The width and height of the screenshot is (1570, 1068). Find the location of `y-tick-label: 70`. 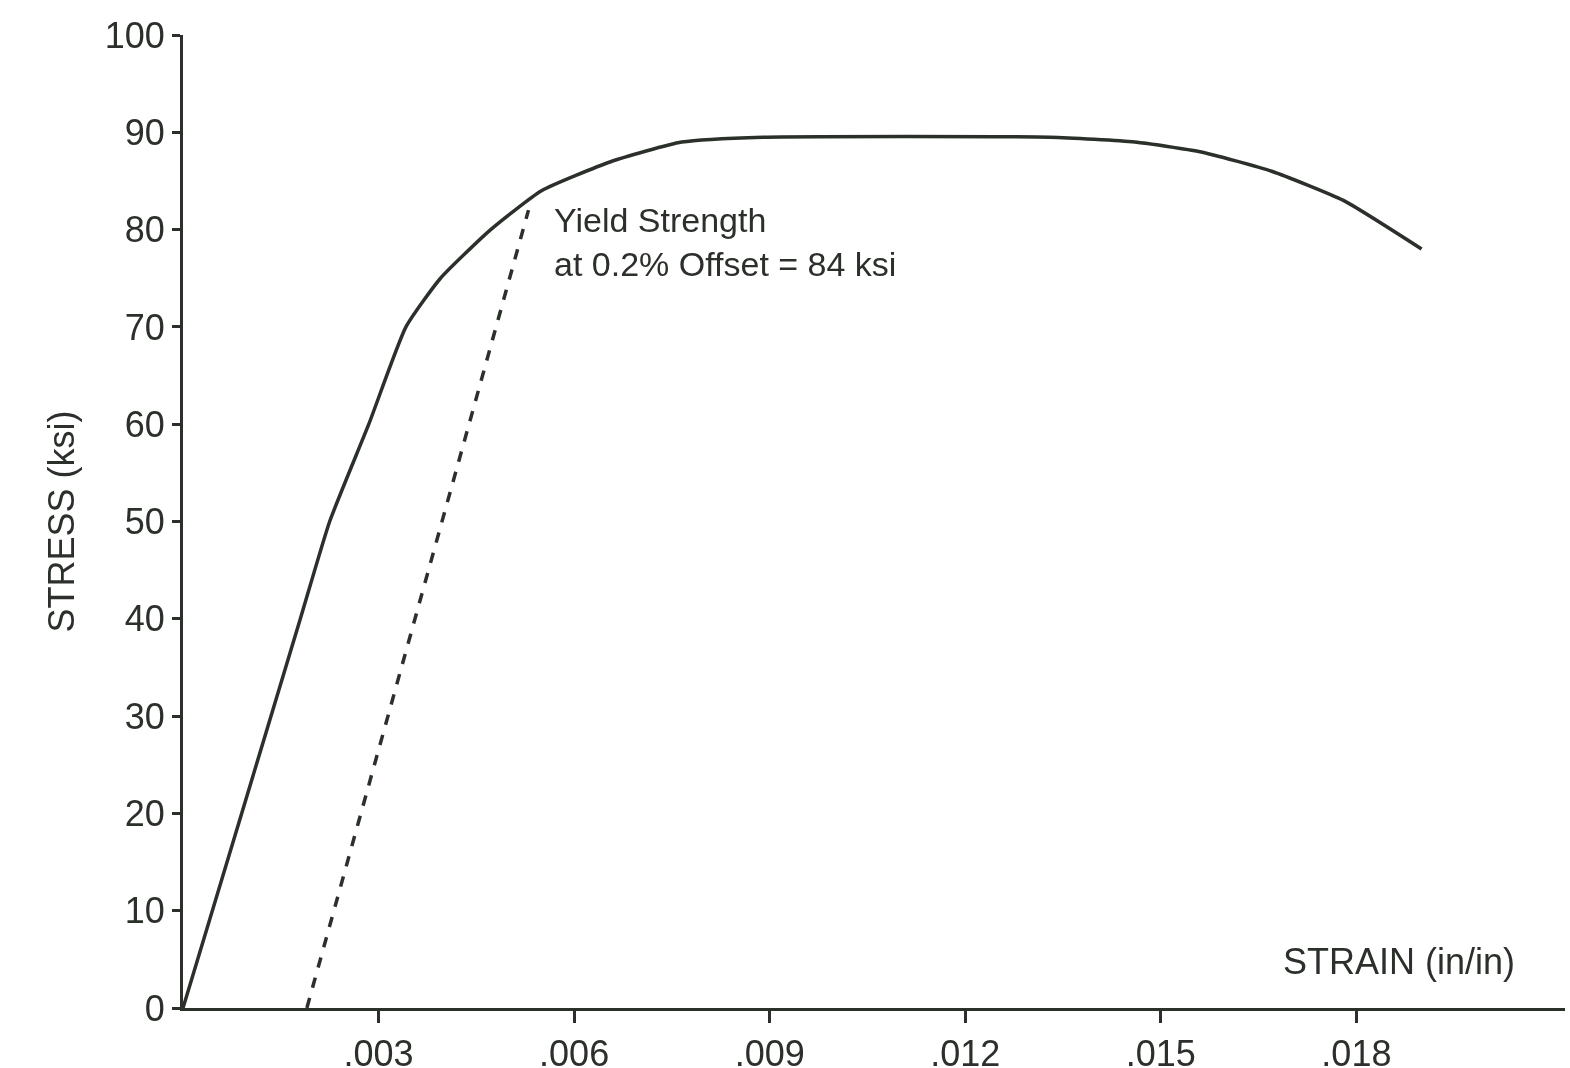

y-tick-label: 70 is located at coordinates (144, 327).